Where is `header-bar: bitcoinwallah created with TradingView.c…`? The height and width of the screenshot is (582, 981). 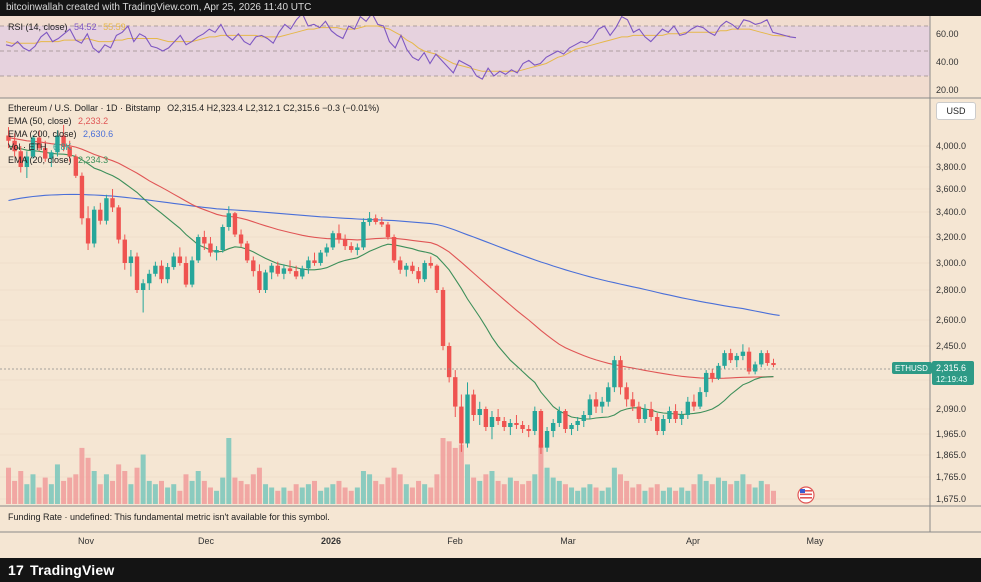
header-bar: bitcoinwallah created with TradingView.c… is located at coordinates (490, 8).